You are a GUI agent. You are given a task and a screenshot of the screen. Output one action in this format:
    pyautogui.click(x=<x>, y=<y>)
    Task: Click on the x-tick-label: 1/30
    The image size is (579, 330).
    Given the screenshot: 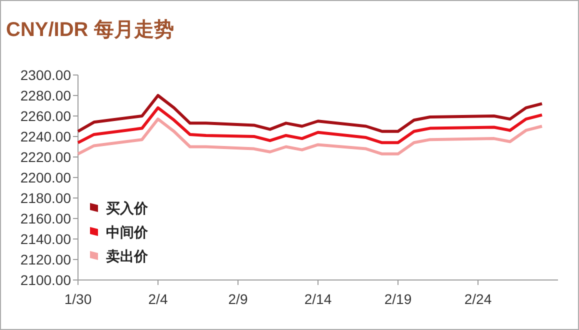 What is the action you would take?
    pyautogui.click(x=78, y=299)
    